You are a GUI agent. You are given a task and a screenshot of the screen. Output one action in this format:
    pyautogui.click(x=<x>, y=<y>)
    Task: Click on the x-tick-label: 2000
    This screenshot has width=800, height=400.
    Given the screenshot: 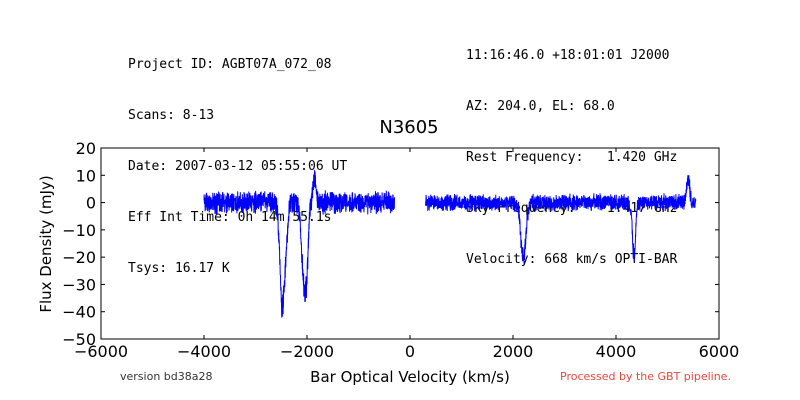 What is the action you would take?
    pyautogui.click(x=513, y=351)
    